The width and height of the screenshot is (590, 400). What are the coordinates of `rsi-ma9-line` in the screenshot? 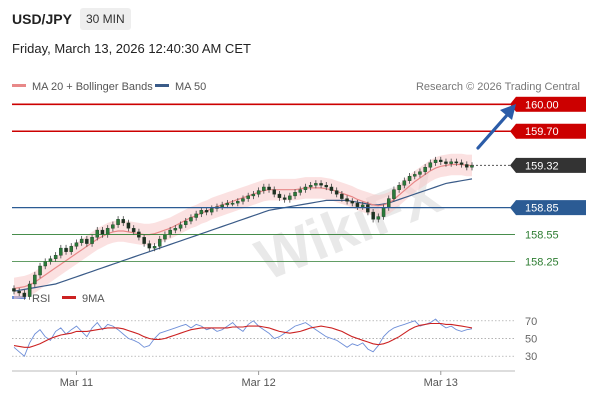 It's located at (243, 335).